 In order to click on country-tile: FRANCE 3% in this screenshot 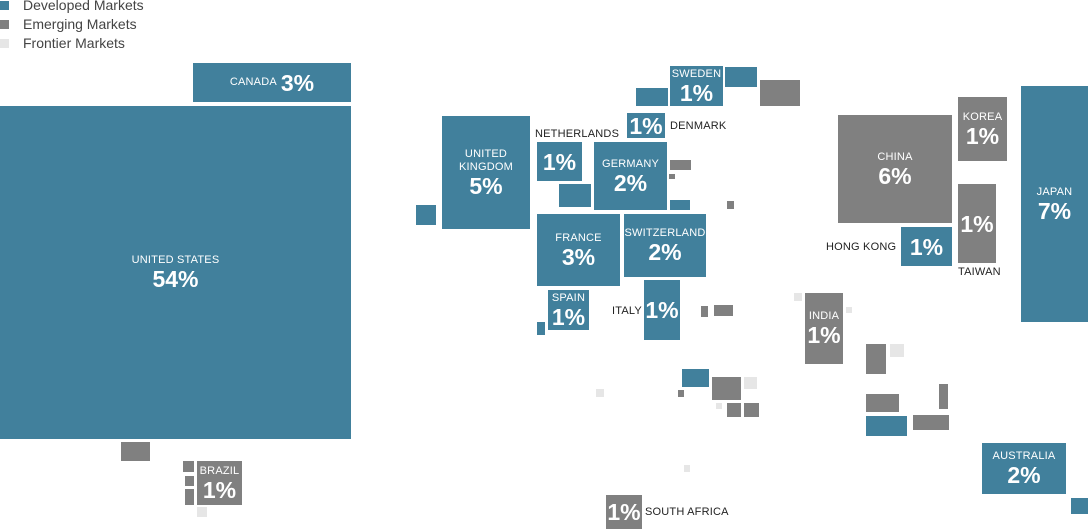, I will do `click(578, 250)`.